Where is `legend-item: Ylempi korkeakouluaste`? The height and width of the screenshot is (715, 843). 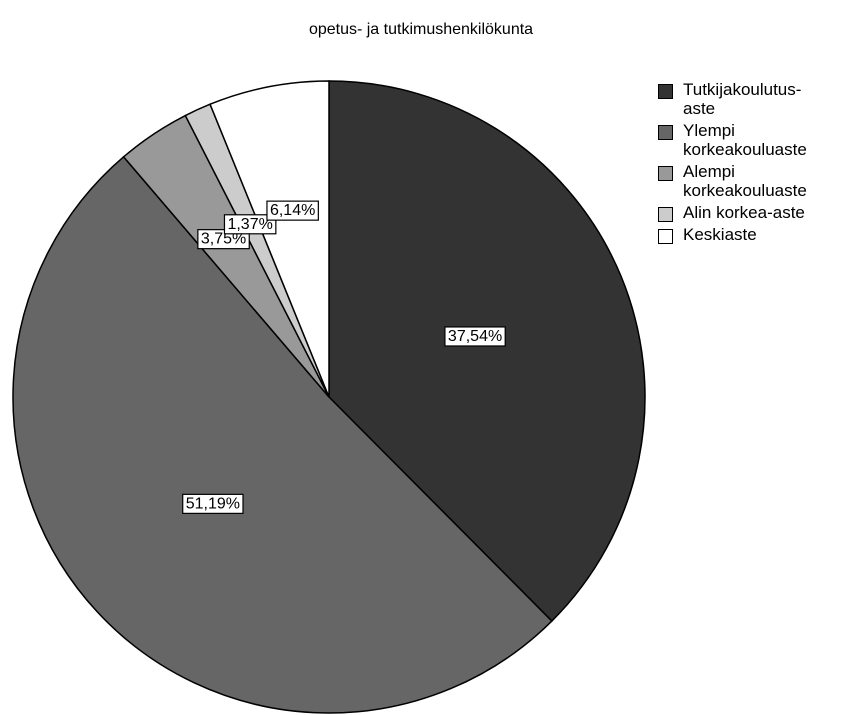
legend-item: Ylempi korkeakouluaste is located at coordinates (750, 140).